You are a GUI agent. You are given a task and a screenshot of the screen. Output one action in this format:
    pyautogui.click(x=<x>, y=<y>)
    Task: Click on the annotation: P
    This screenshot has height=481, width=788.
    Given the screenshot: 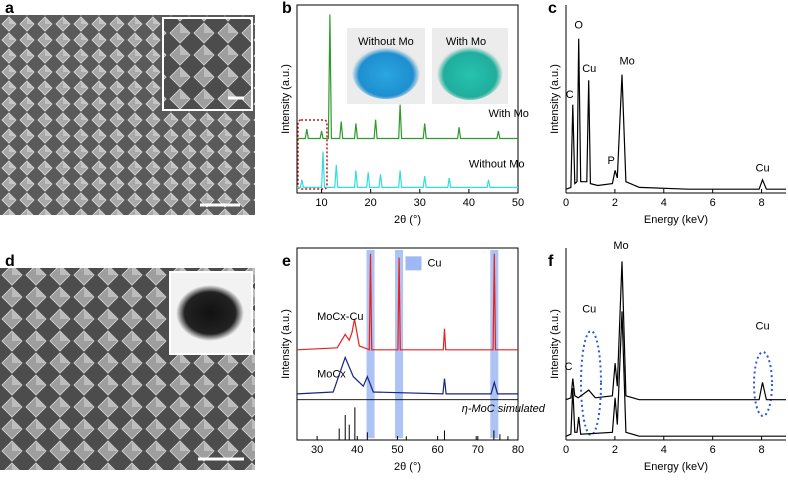 What is the action you would take?
    pyautogui.click(x=611, y=161)
    